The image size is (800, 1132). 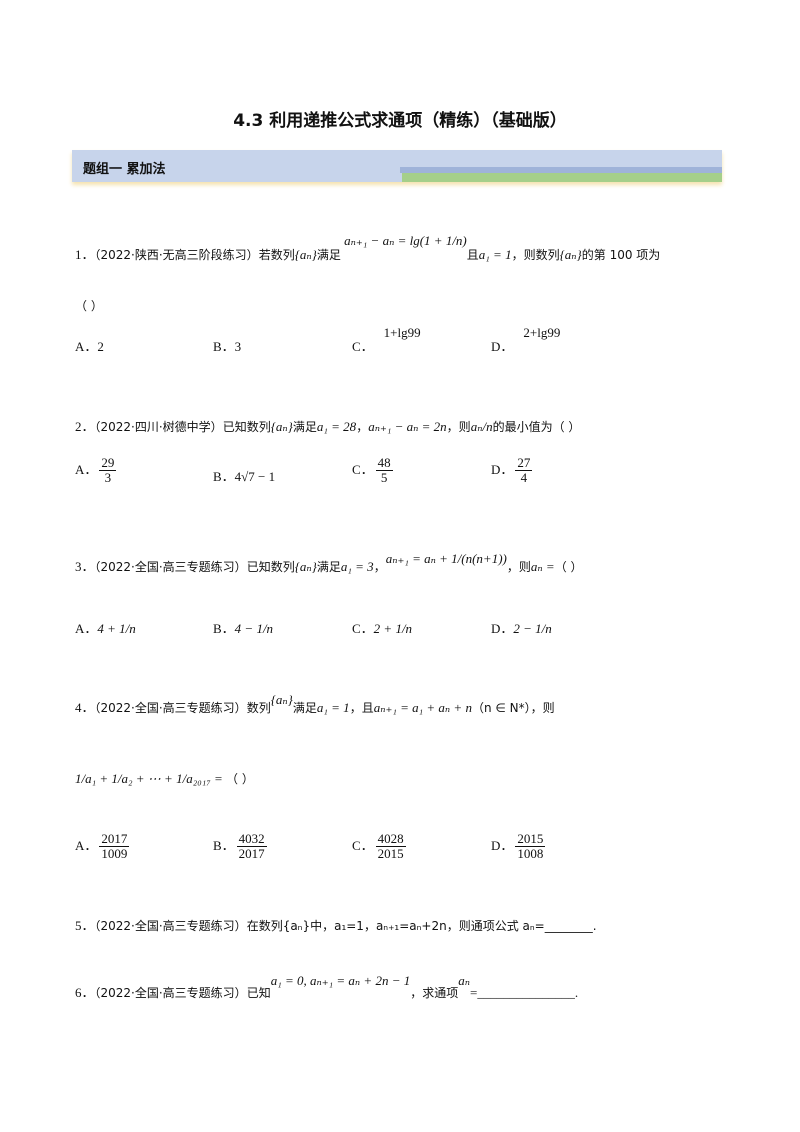 What do you see at coordinates (400, 121) in the screenshot?
I see `page-title: 4.3 利用递推公式求通项（精练）（基础版）` at bounding box center [400, 121].